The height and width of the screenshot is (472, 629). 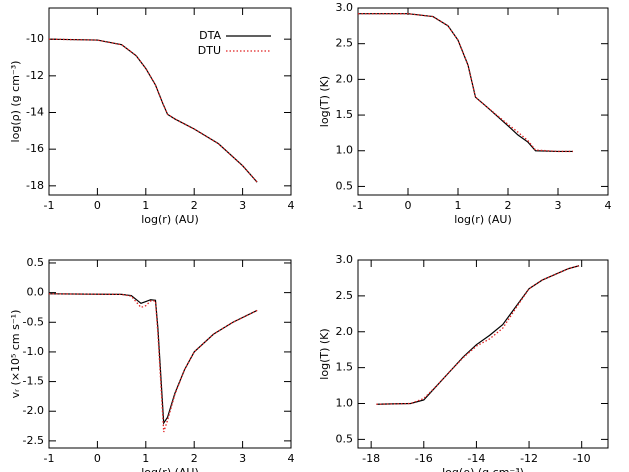 I want to click on y-tick-label: -12, so click(x=35, y=75).